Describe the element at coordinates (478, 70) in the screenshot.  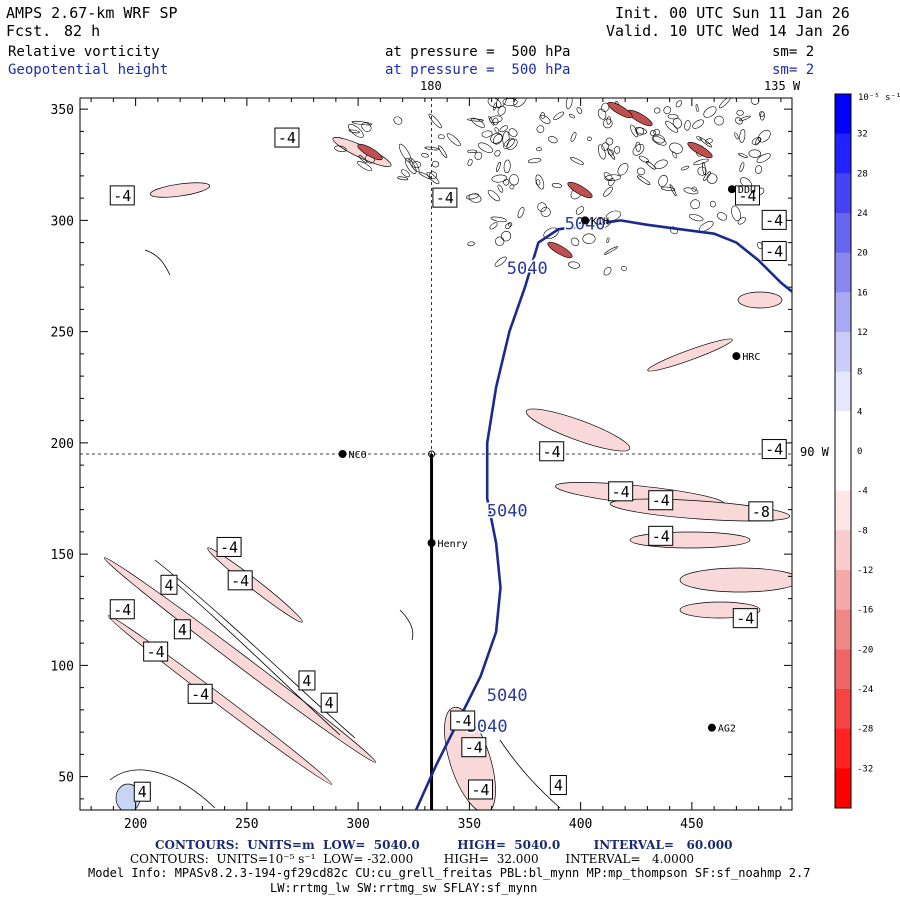
I see `level-height: at pressure = 500 hPa` at that location.